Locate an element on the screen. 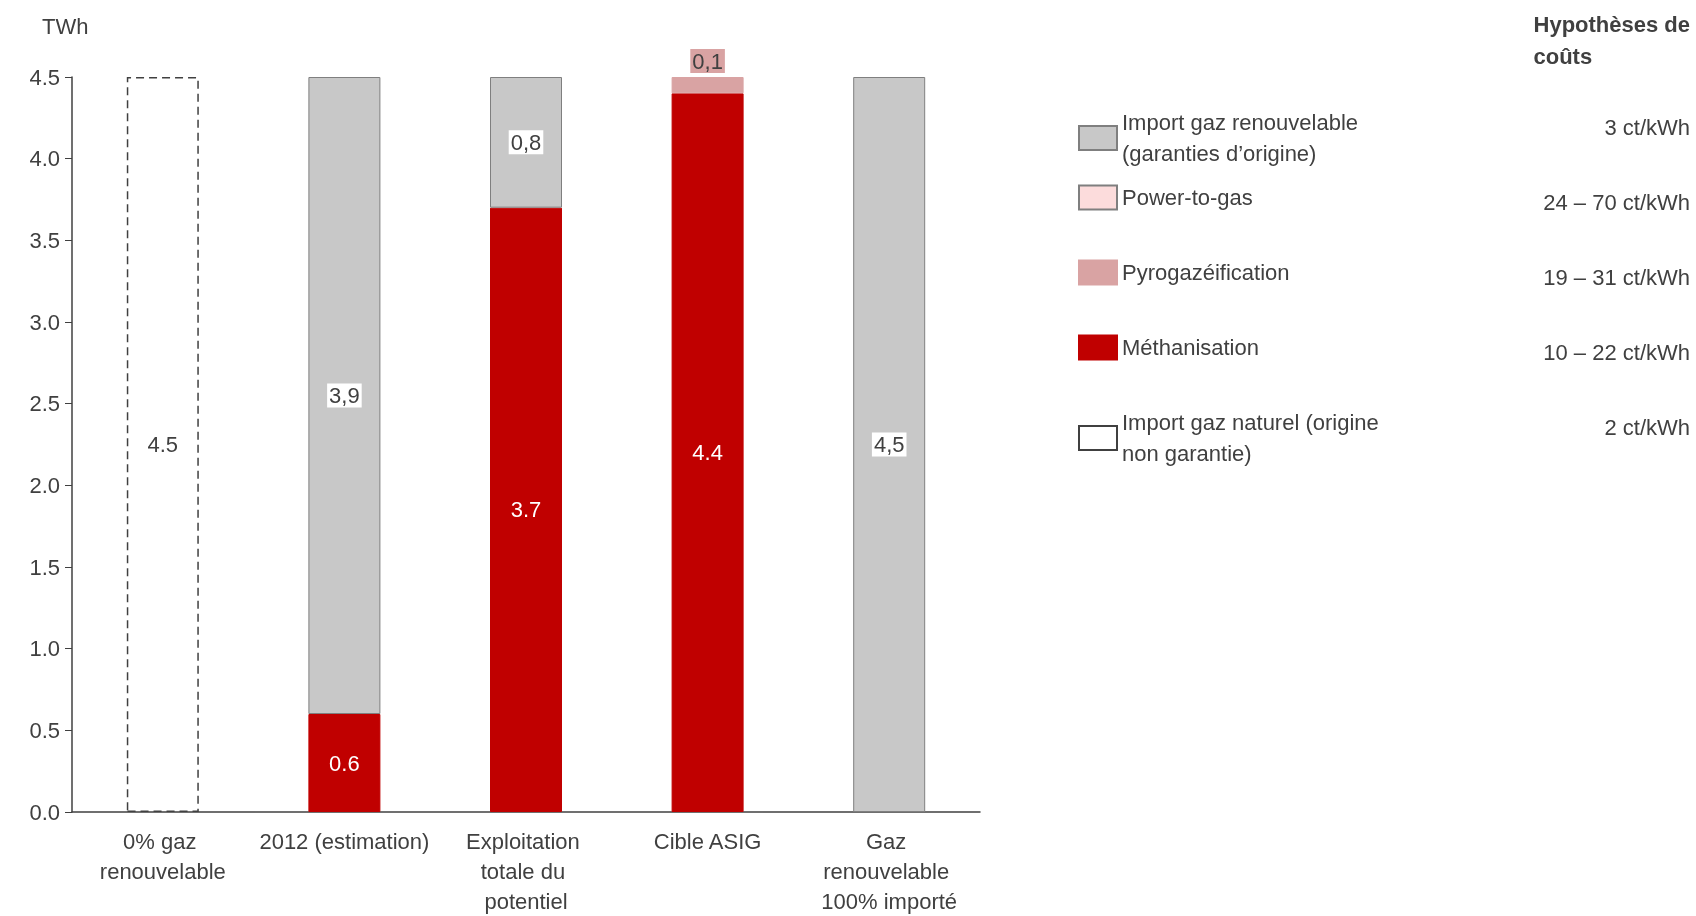 The width and height of the screenshot is (1696, 916). x-tick-label: 0% gaz renouvelable is located at coordinates (162, 856).